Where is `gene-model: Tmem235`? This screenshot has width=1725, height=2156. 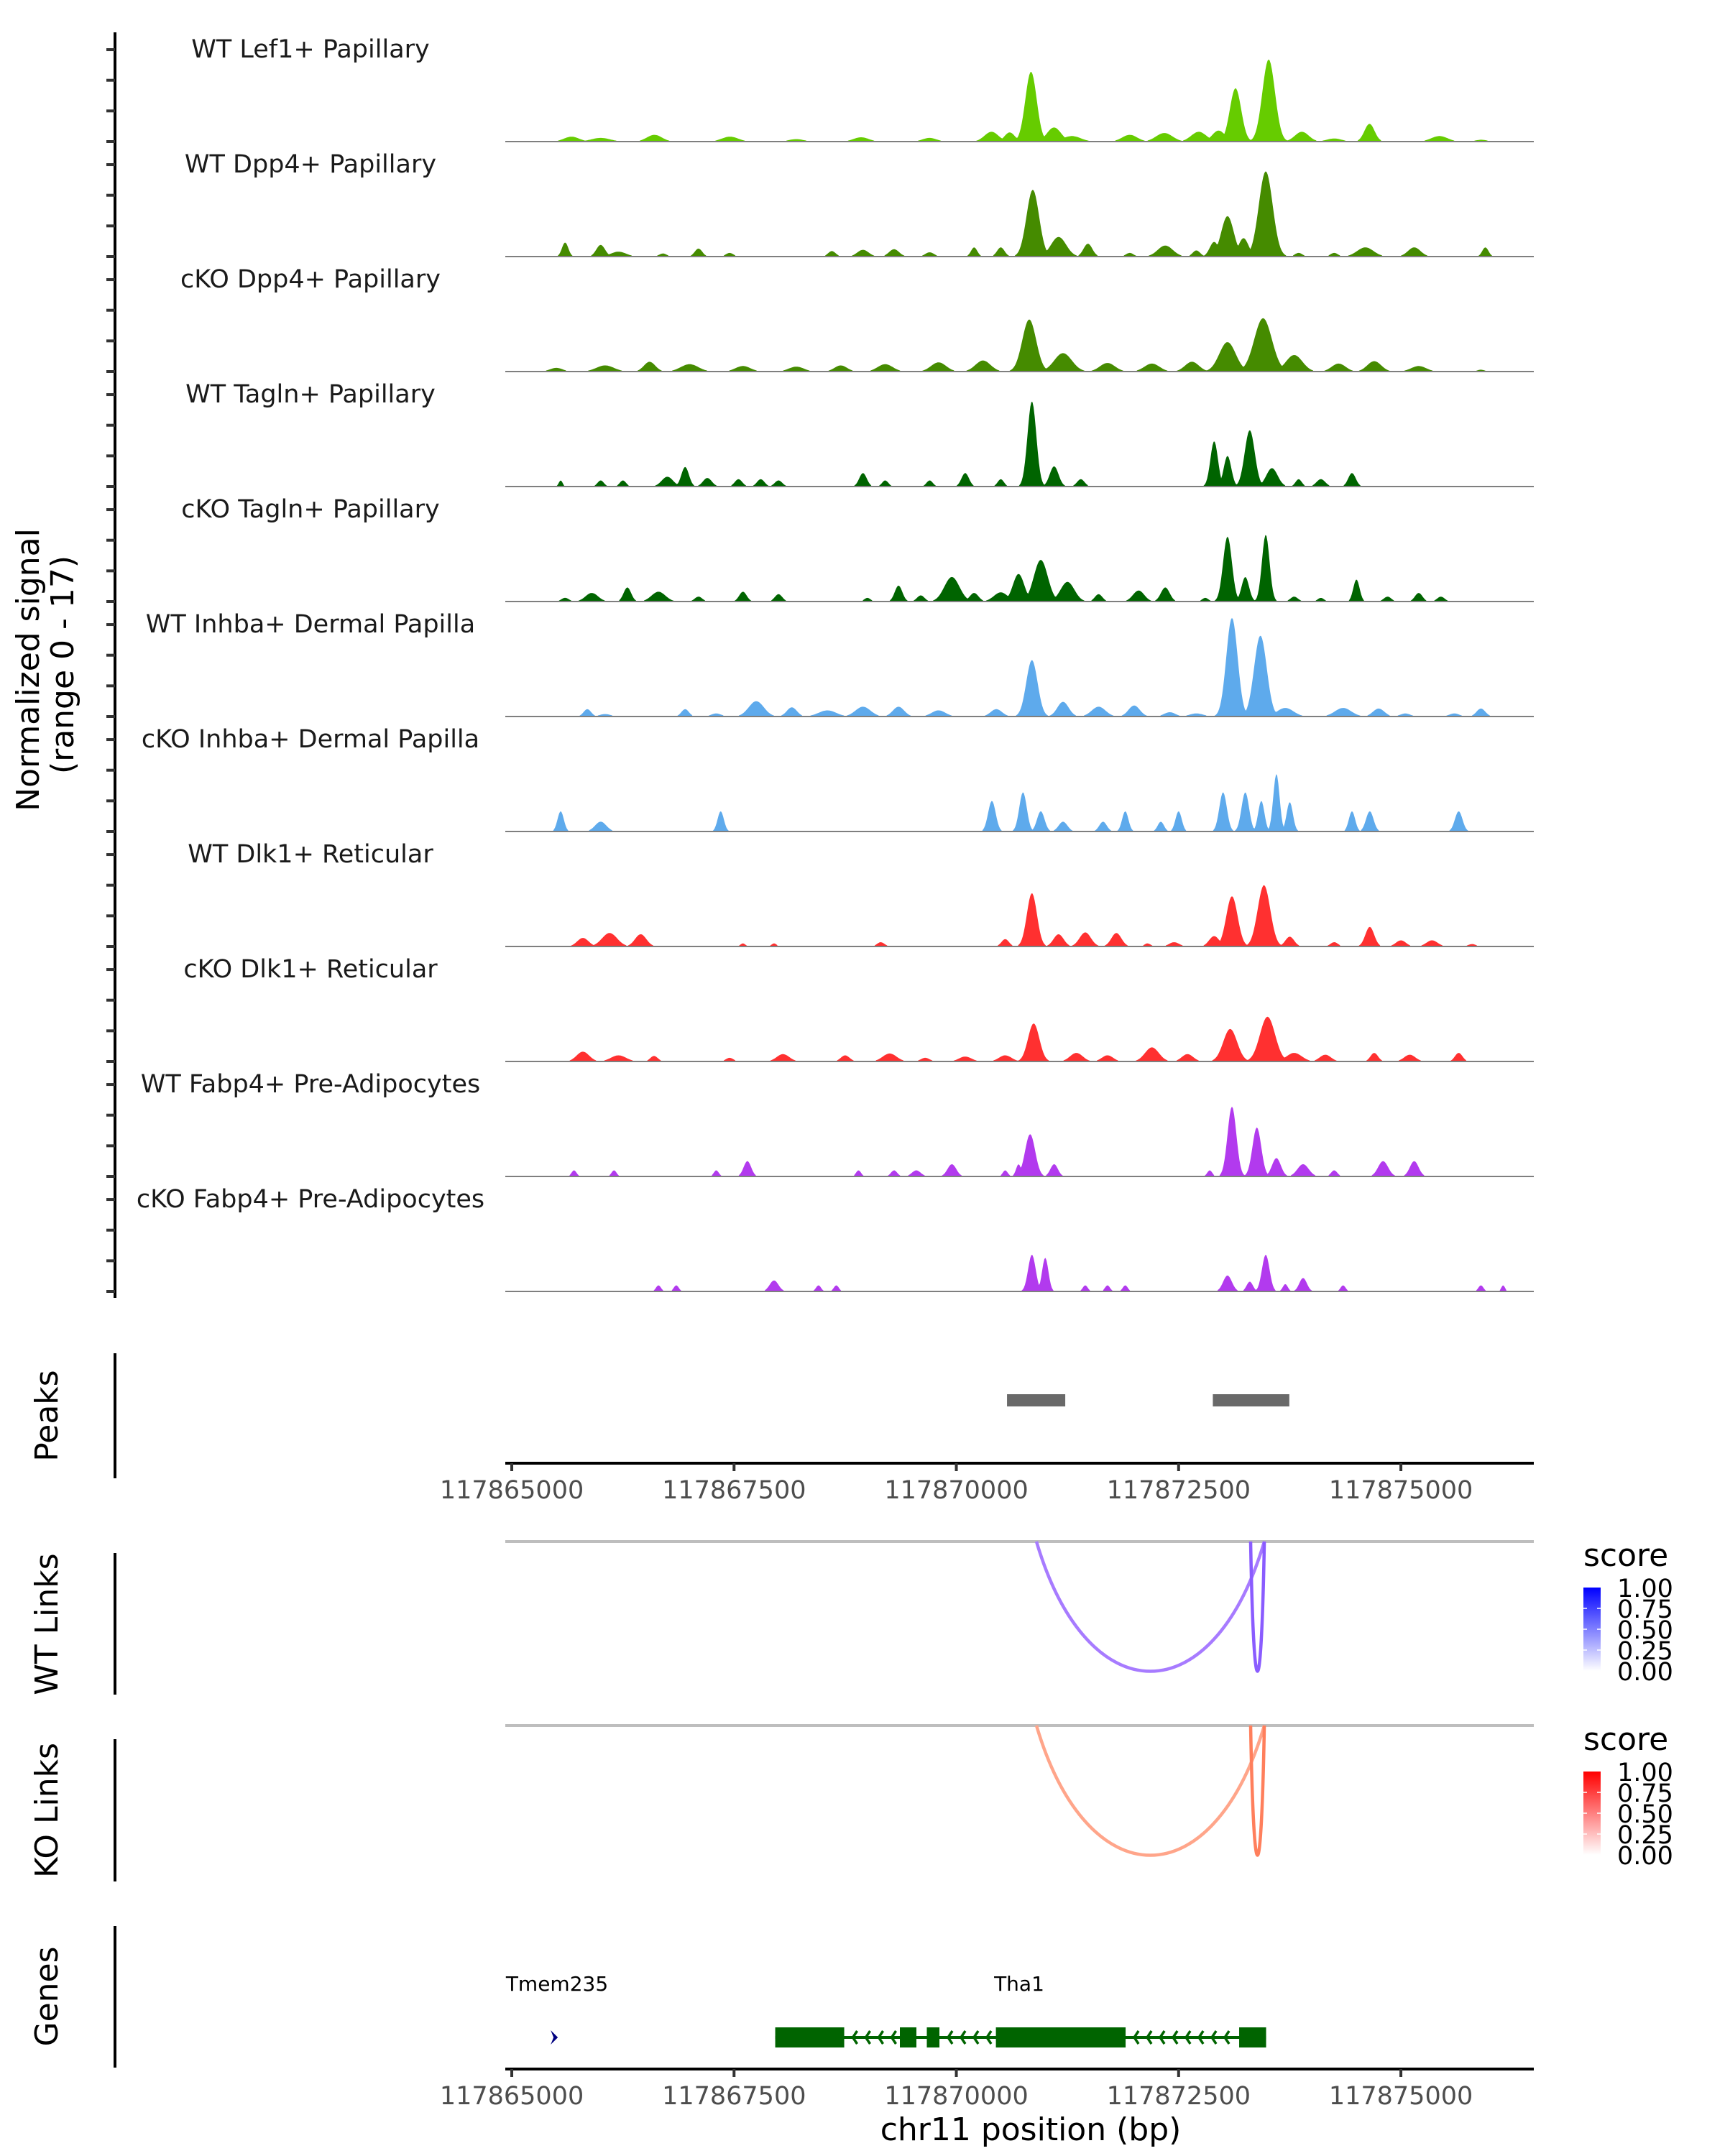
gene-model: Tmem235 is located at coordinates (556, 2009).